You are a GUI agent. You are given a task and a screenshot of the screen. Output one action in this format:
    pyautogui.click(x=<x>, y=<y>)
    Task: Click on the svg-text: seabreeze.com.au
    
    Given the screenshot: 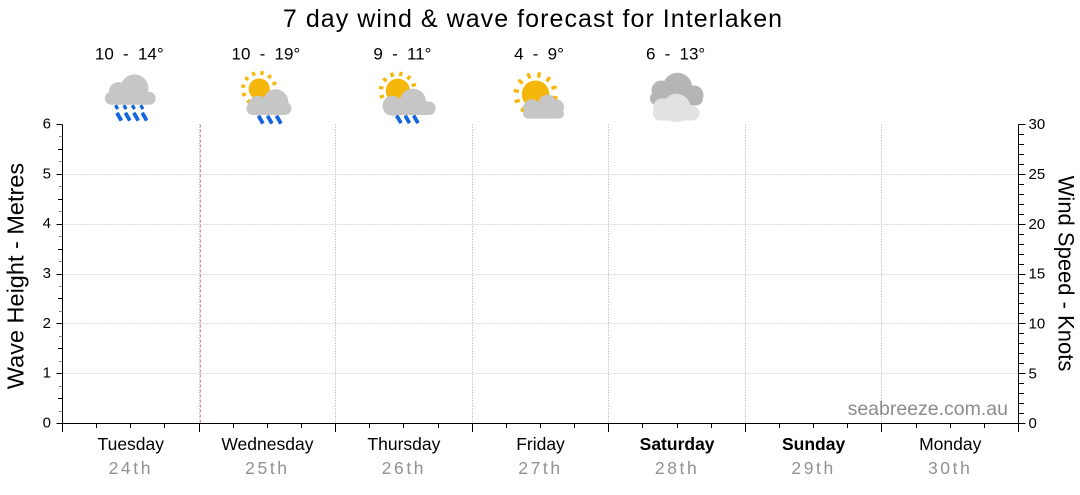 What is the action you would take?
    pyautogui.click(x=928, y=409)
    